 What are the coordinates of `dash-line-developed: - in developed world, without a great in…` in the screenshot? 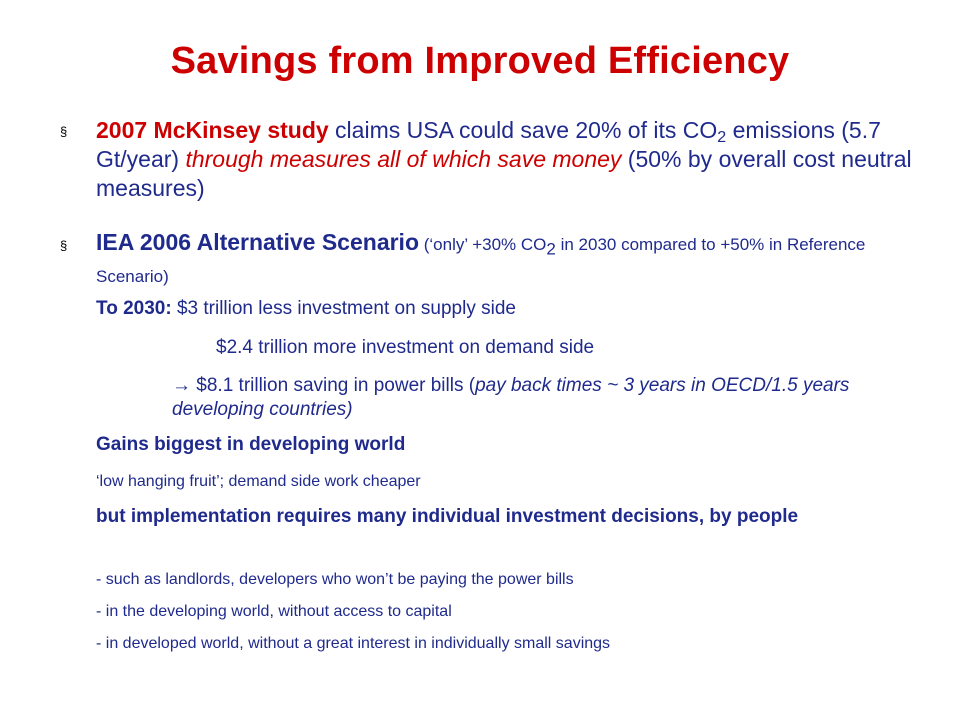 It's located at (353, 643).